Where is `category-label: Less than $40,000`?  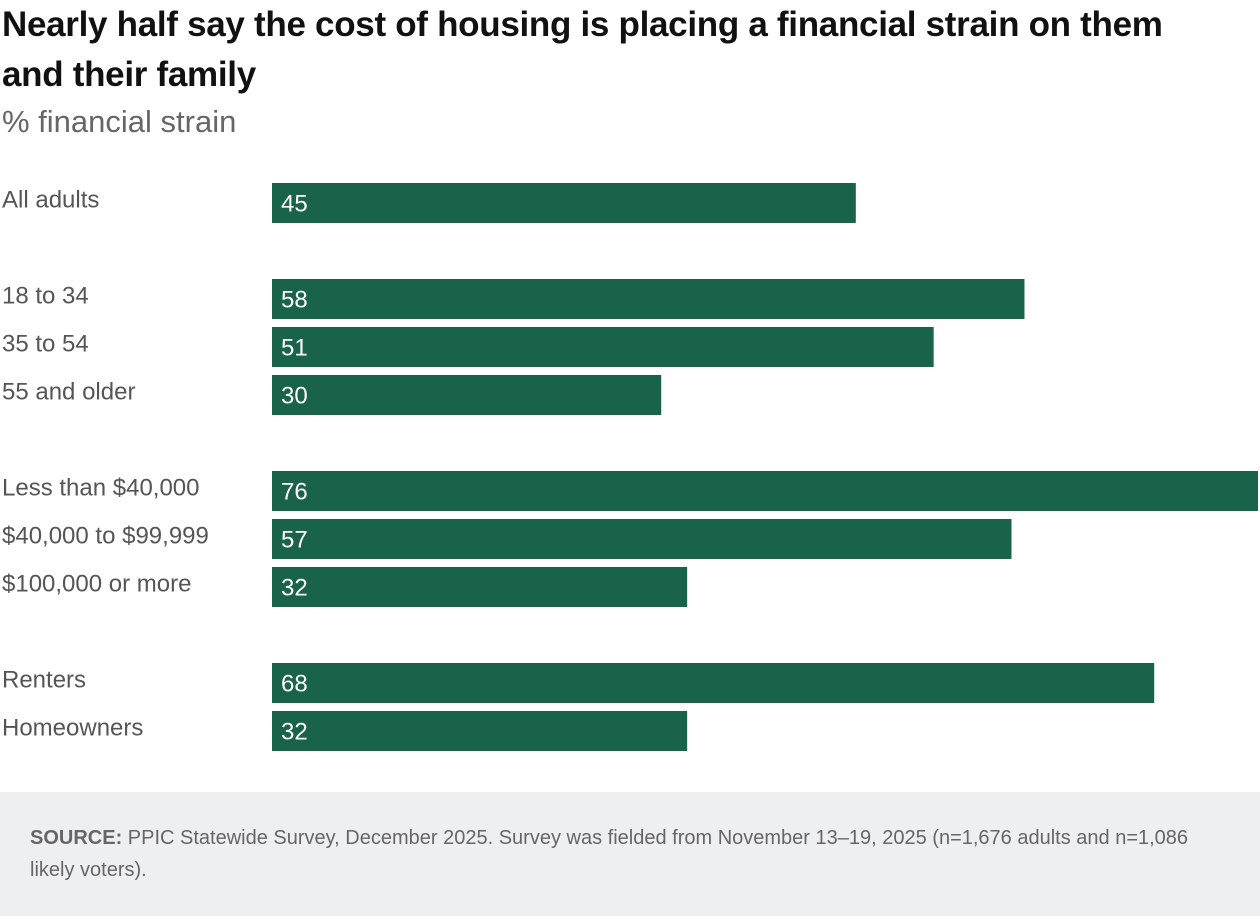
category-label: Less than $40,000 is located at coordinates (101, 487).